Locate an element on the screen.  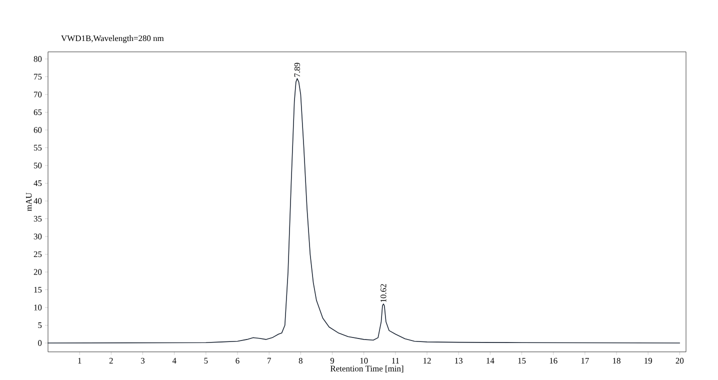
x-tick-label: 6 is located at coordinates (238, 361).